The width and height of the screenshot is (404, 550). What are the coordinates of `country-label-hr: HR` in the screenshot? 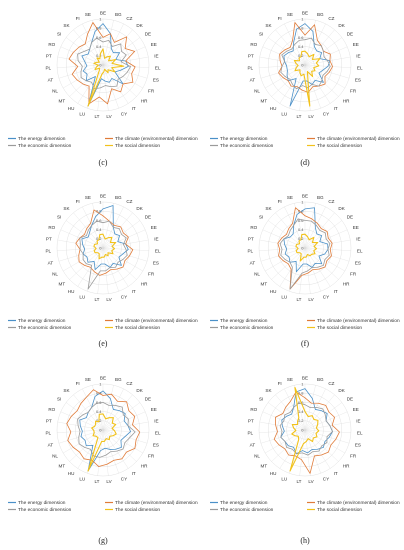 It's located at (144, 283).